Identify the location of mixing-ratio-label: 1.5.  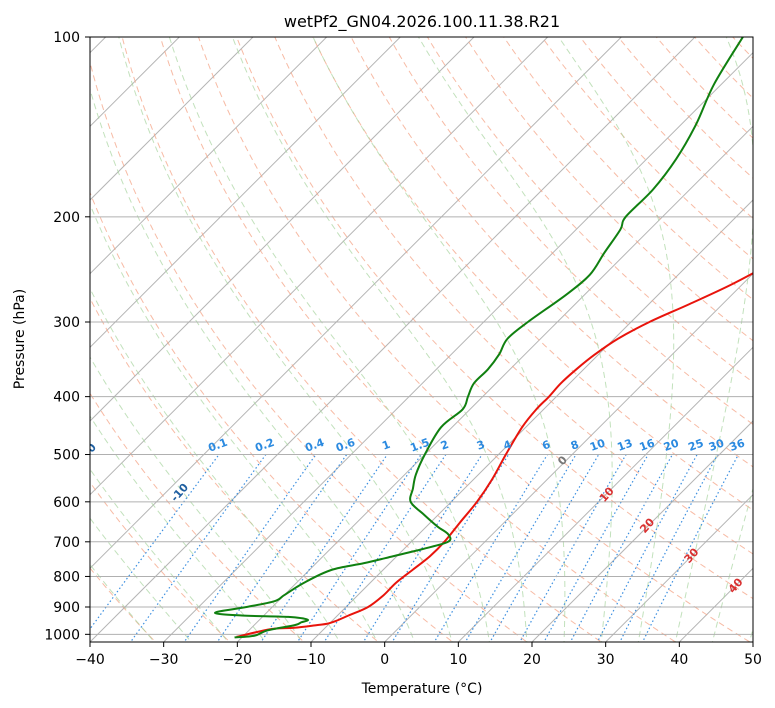
(419, 445).